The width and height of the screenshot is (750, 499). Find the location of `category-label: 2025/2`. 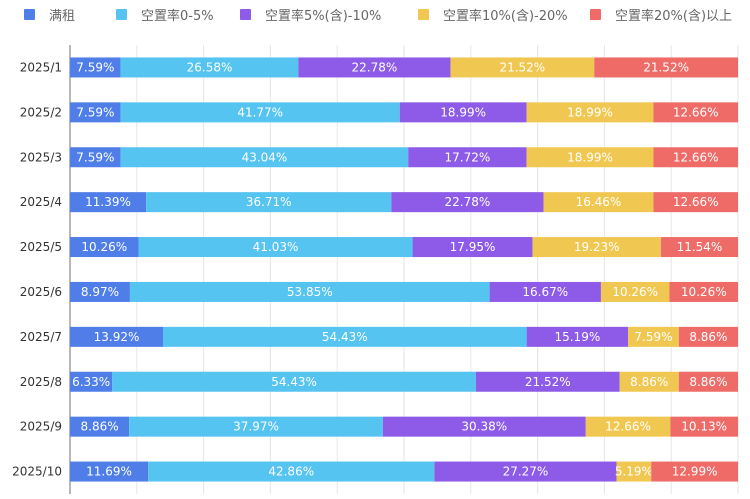

category-label: 2025/2 is located at coordinates (41, 112).